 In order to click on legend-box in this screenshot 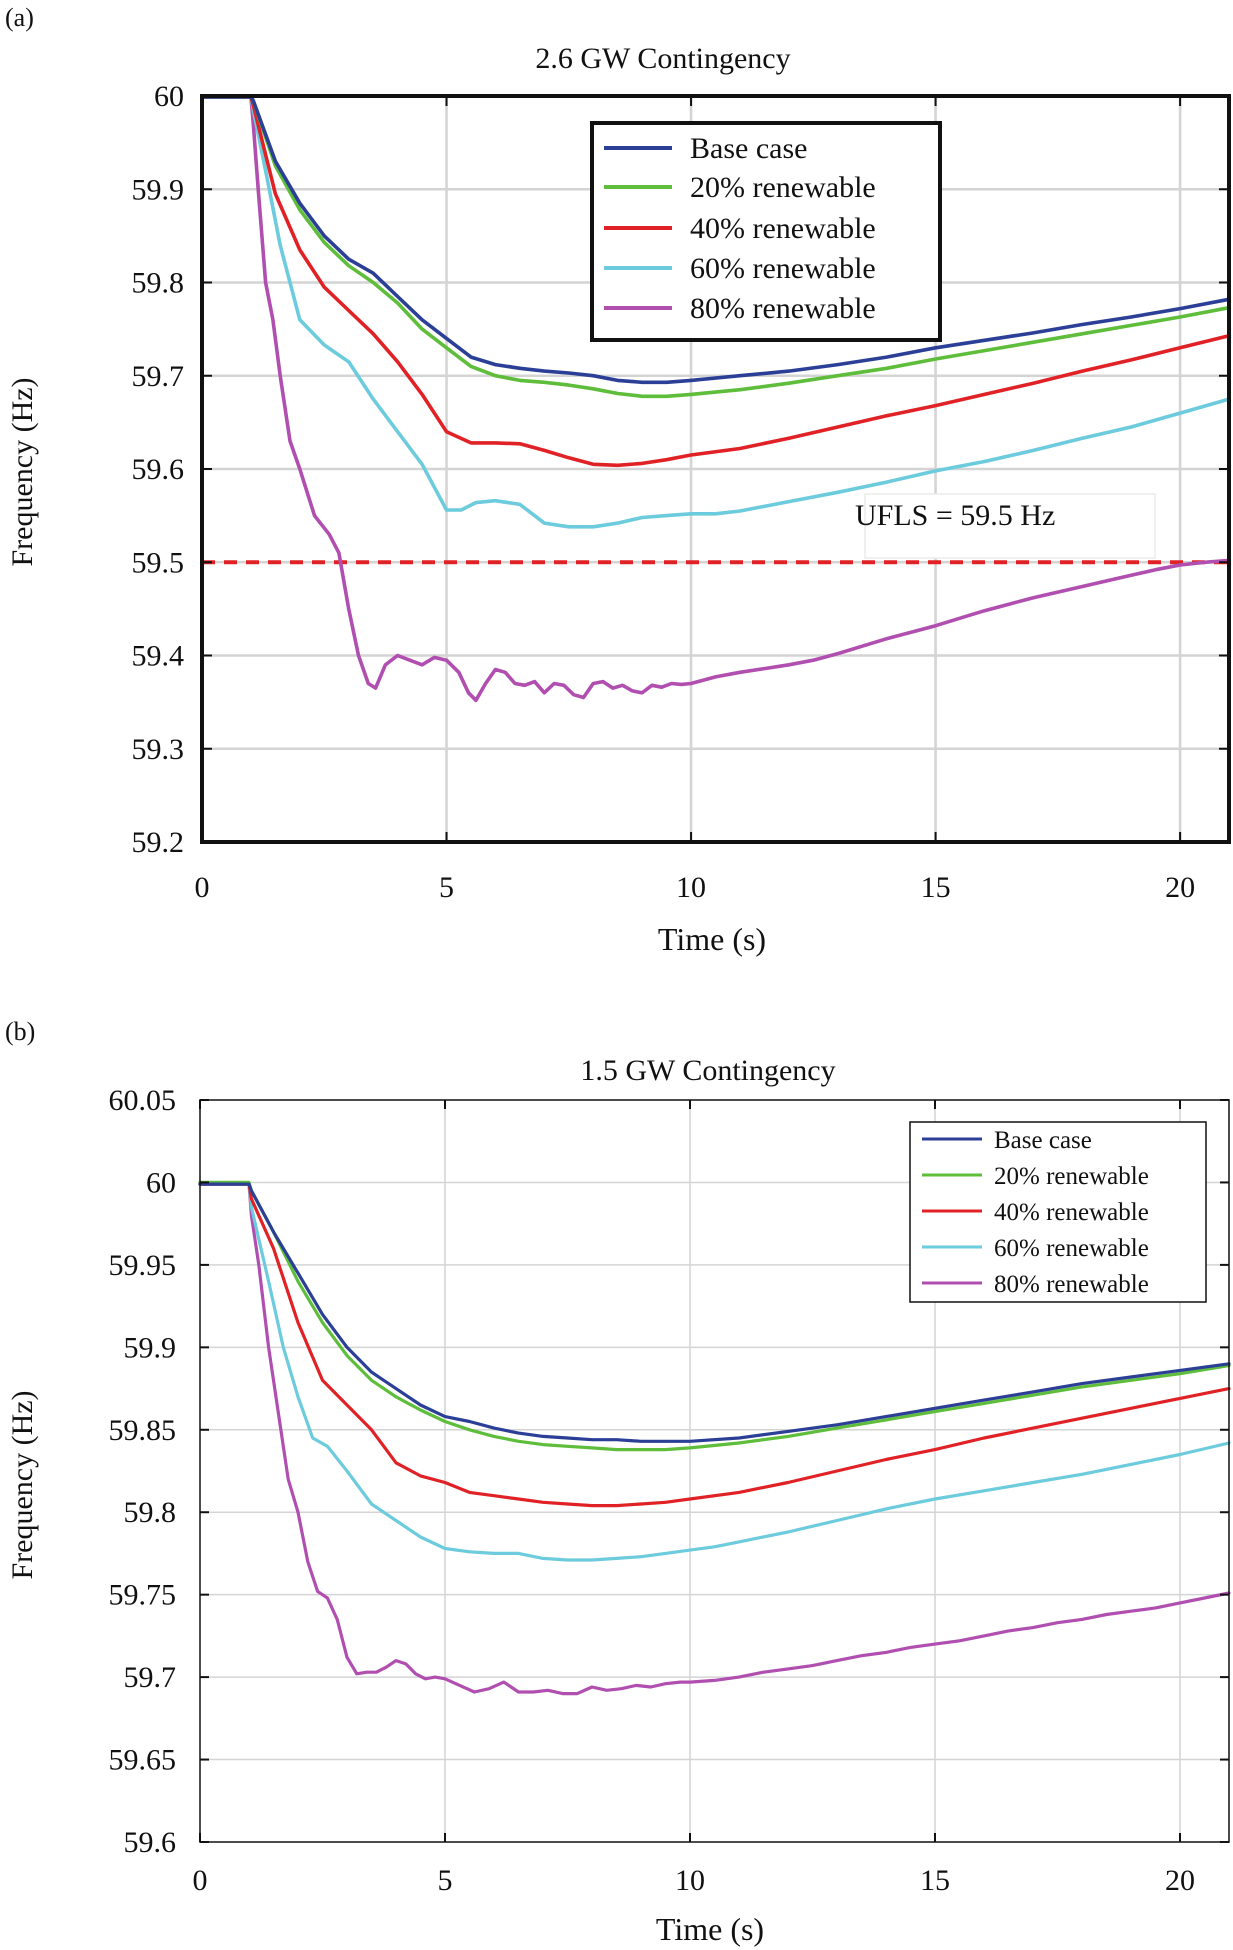, I will do `click(766, 231)`.